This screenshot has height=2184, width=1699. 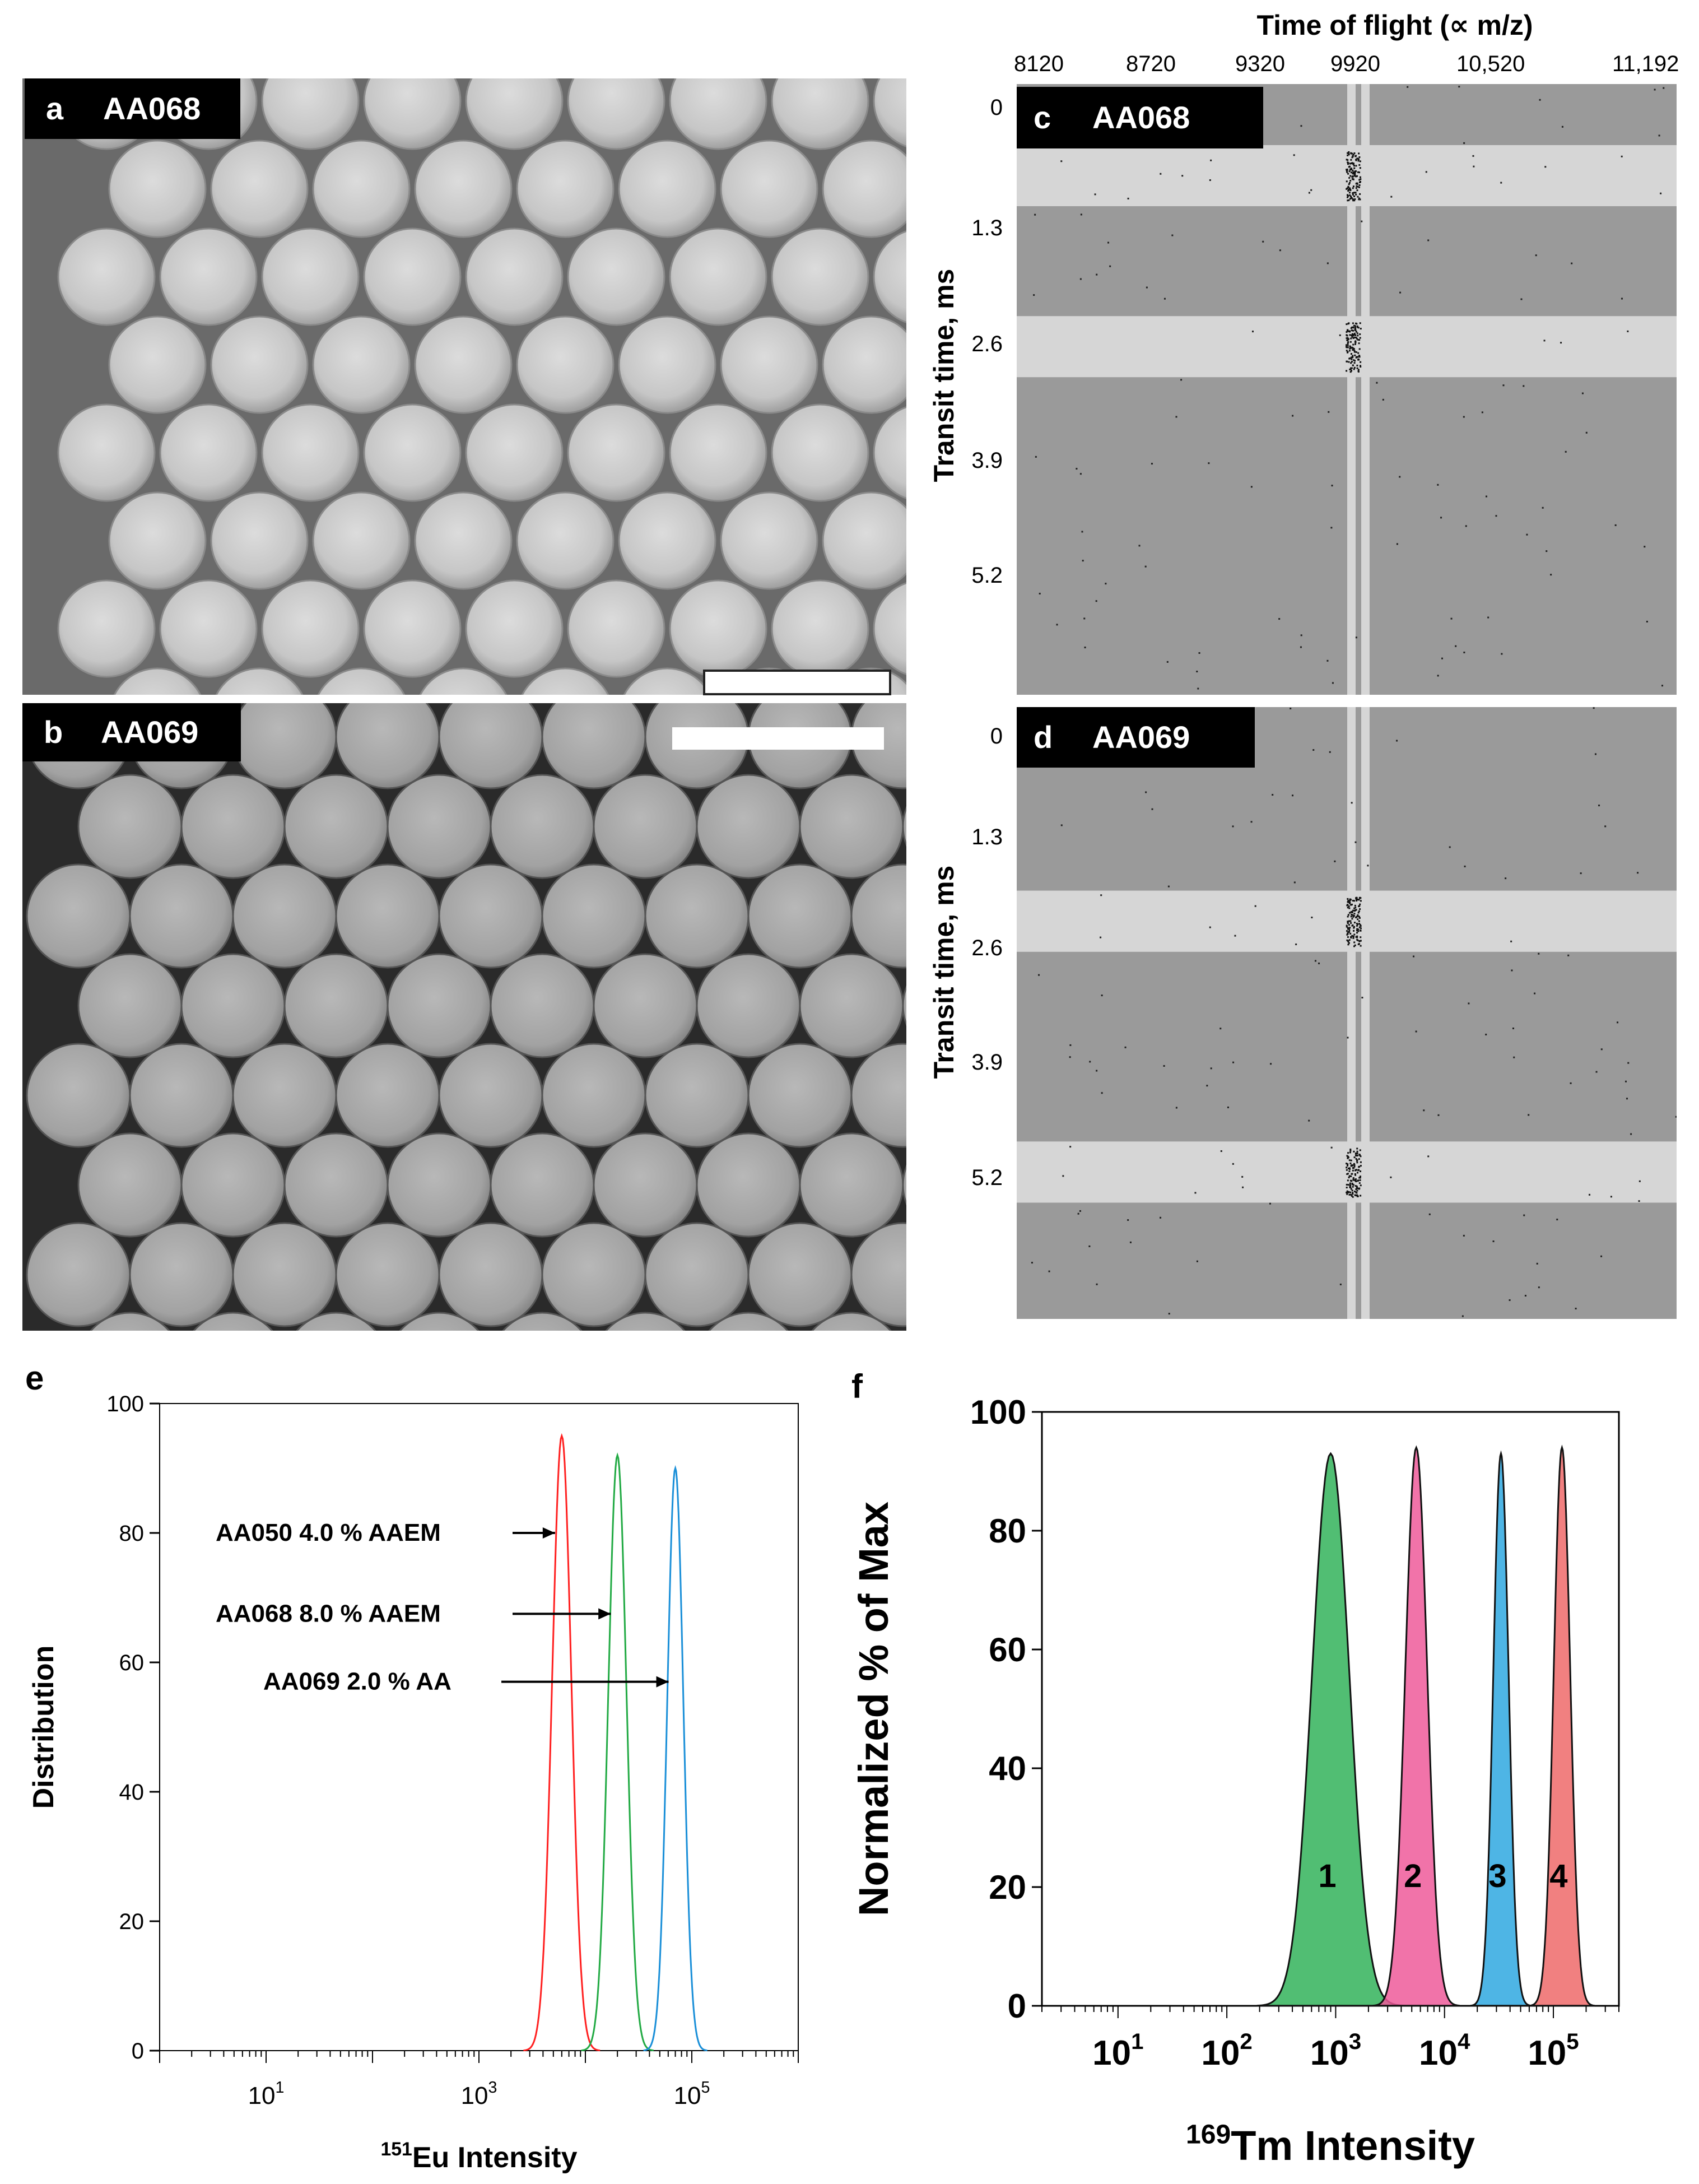 I want to click on y-tick-label: 100, so click(x=998, y=1412).